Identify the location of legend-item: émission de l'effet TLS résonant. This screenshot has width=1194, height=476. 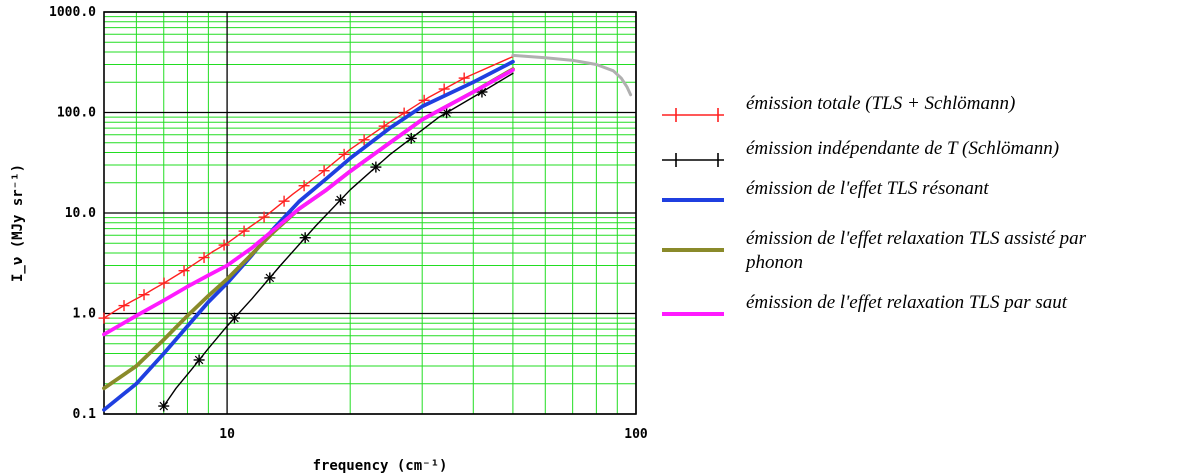
(825, 190).